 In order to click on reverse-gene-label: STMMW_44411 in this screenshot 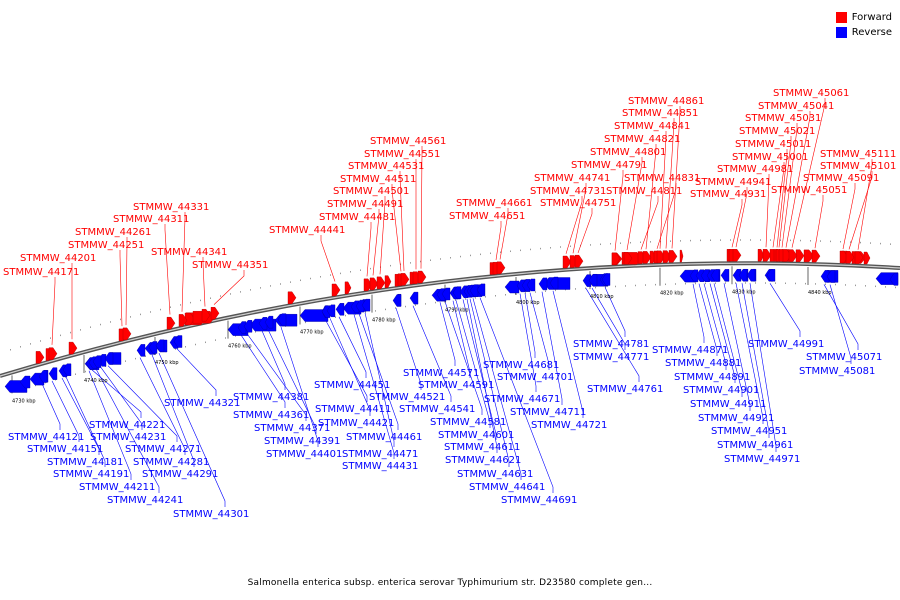, I will do `click(353, 409)`.